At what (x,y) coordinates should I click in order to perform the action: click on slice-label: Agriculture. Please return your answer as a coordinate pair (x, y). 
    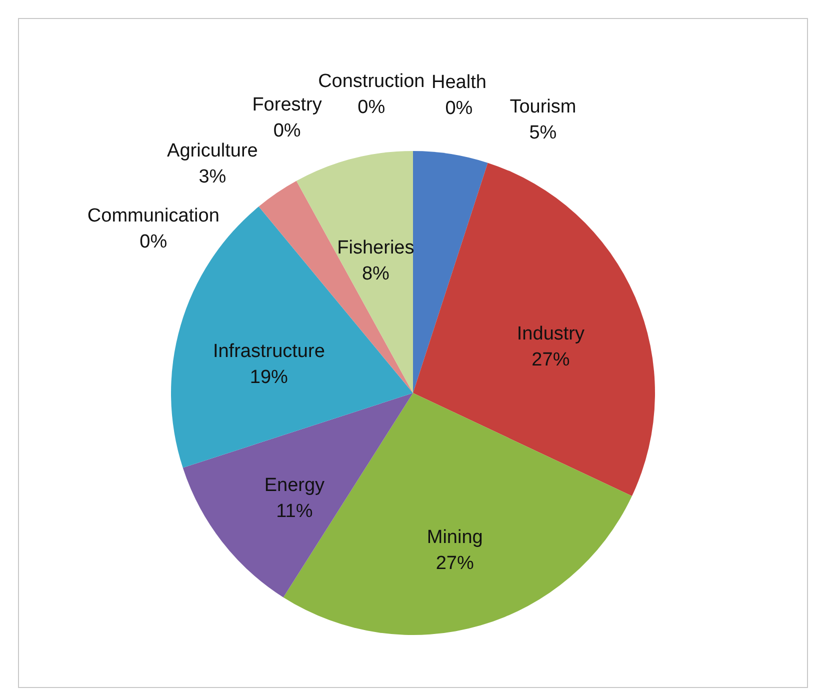
    Looking at the image, I should click on (212, 151).